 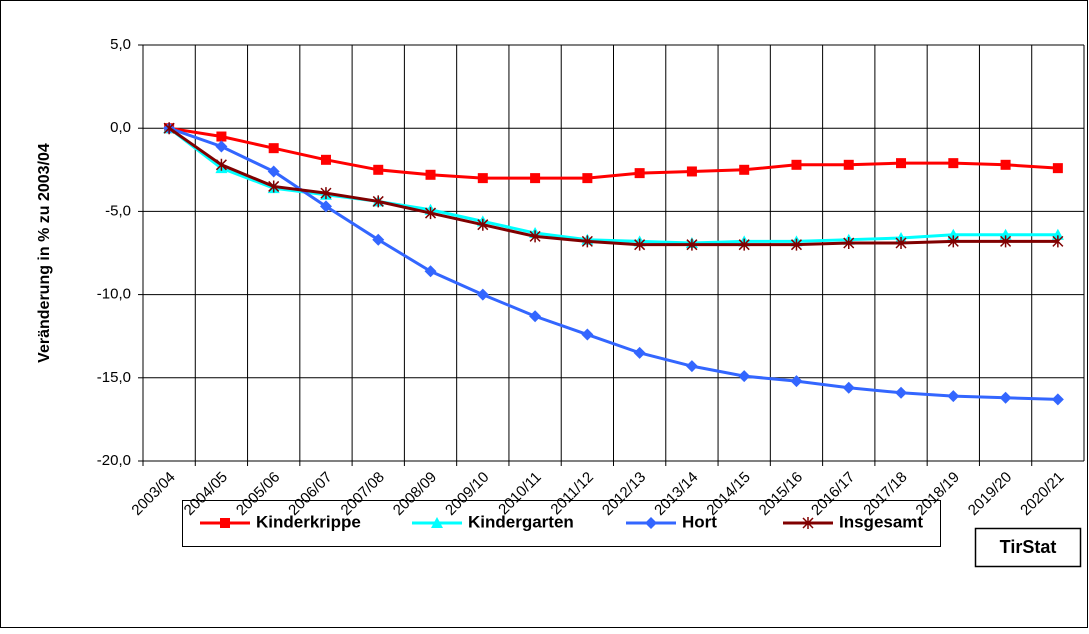 I want to click on y-tick-label: 0,0, so click(x=120, y=127).